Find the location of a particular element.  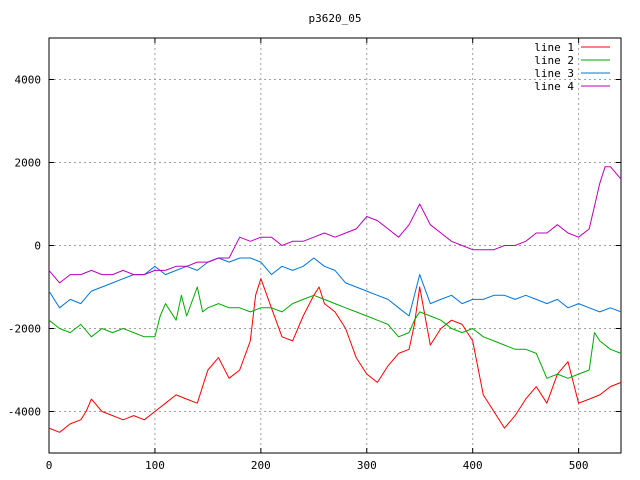

legend-label-2: line 2 is located at coordinates (554, 60).